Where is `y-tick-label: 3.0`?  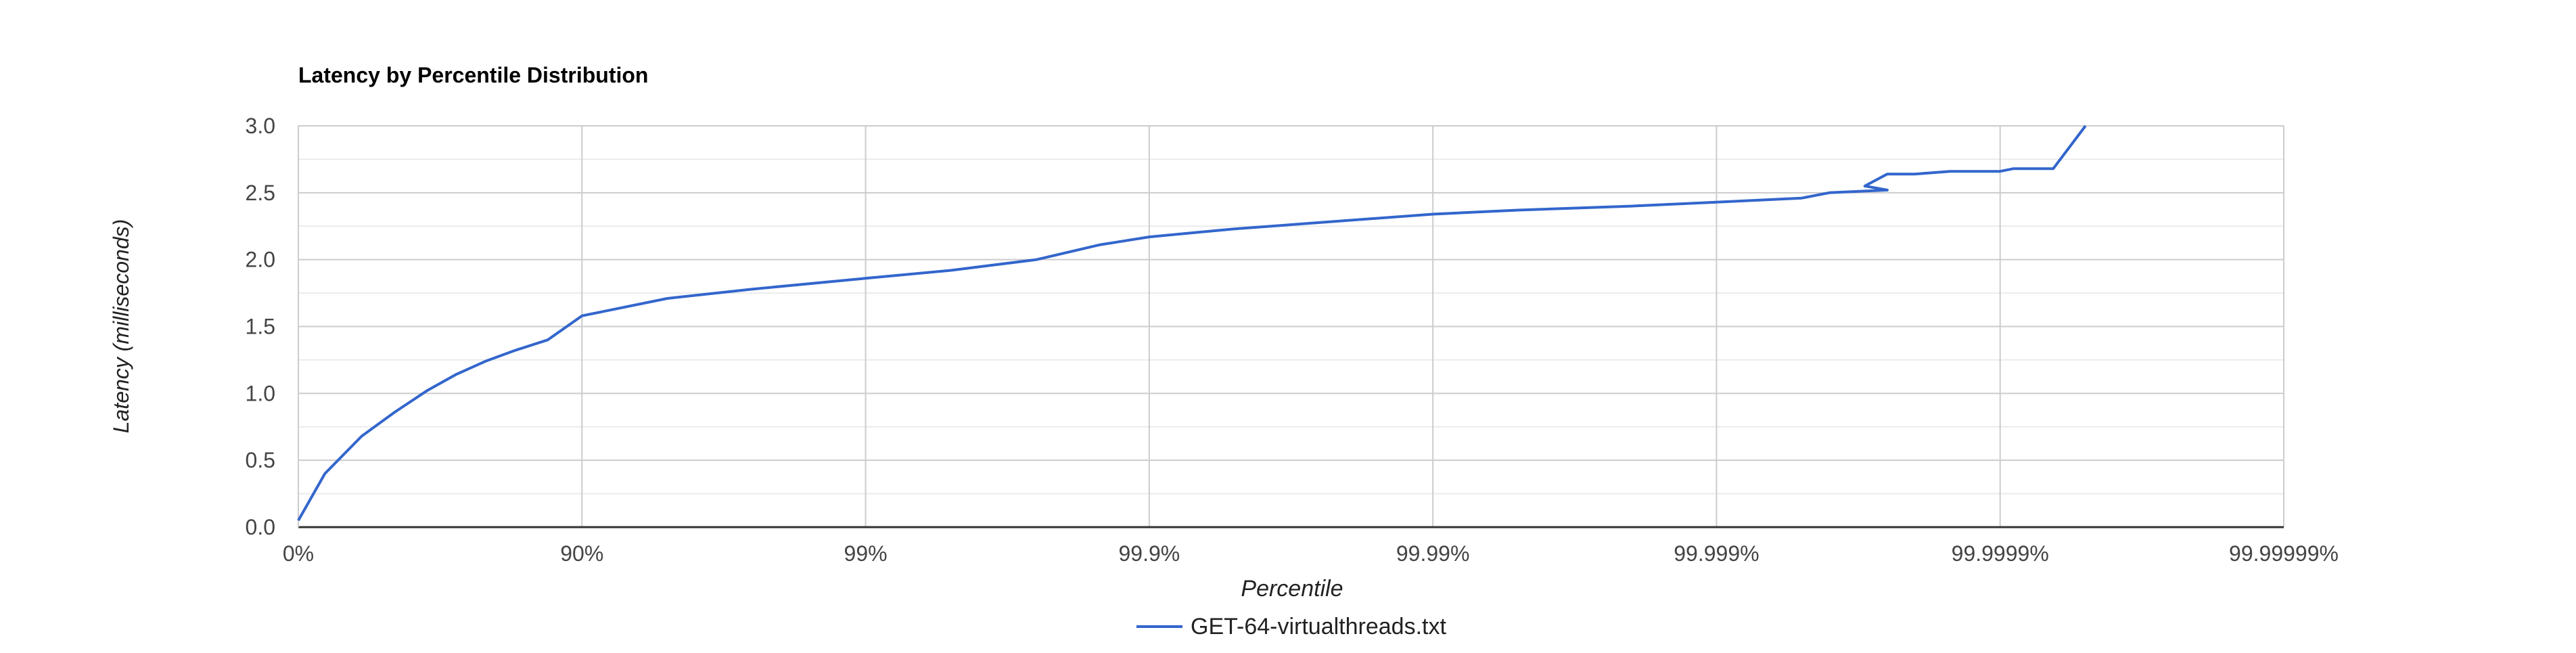
y-tick-label: 3.0 is located at coordinates (260, 126).